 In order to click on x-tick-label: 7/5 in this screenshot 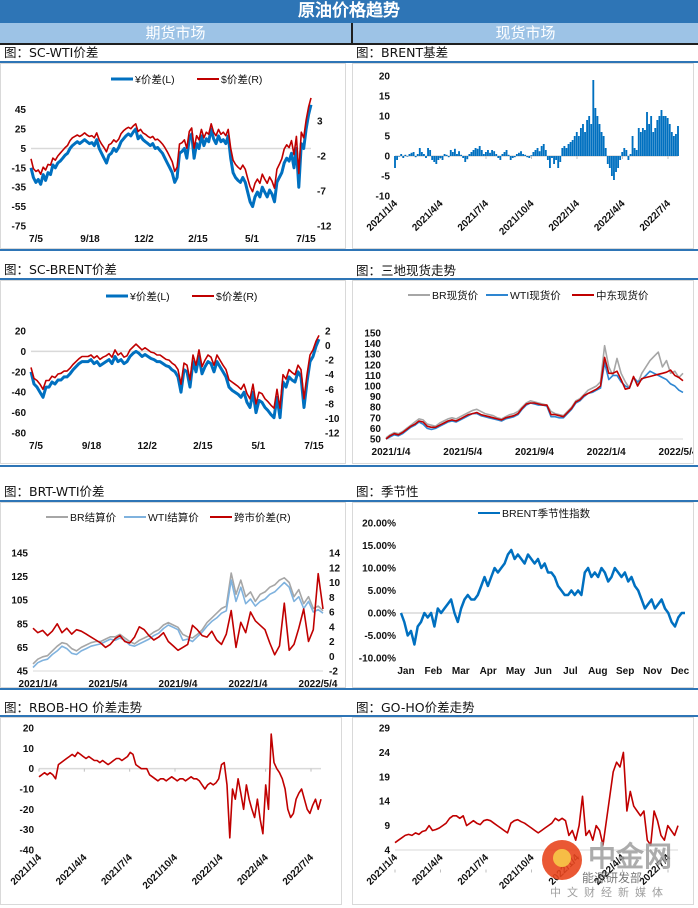, I will do `click(36, 446)`.